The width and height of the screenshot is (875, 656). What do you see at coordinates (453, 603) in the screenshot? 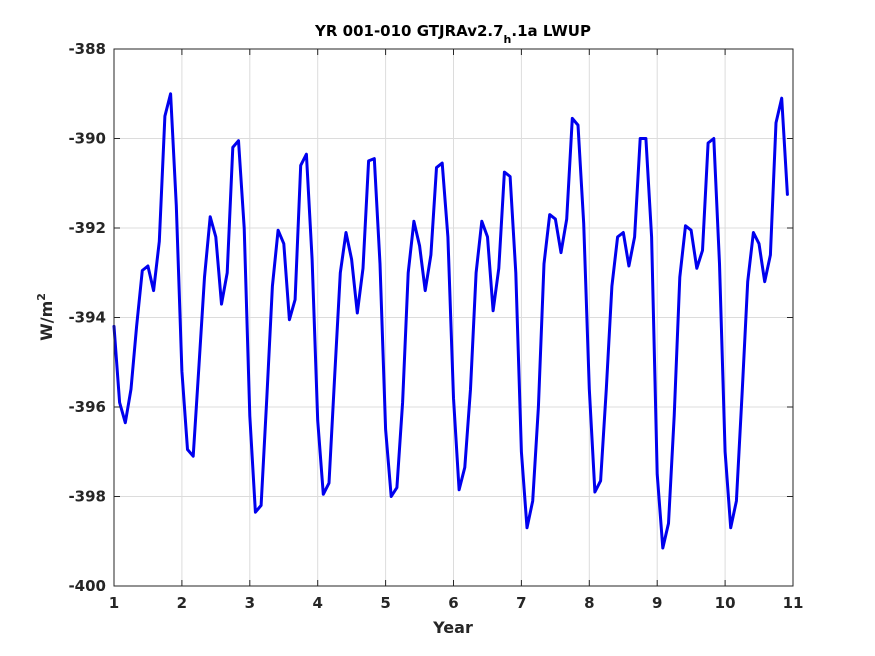
I see `x-tick-label: 6` at bounding box center [453, 603].